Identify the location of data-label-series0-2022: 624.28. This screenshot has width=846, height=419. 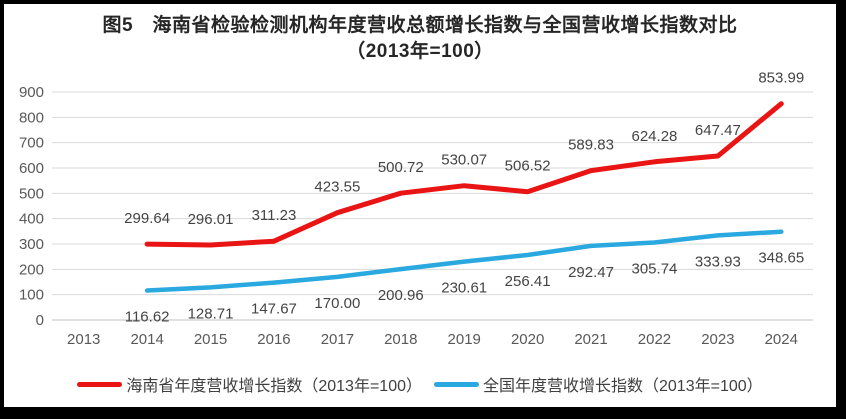
(655, 136).